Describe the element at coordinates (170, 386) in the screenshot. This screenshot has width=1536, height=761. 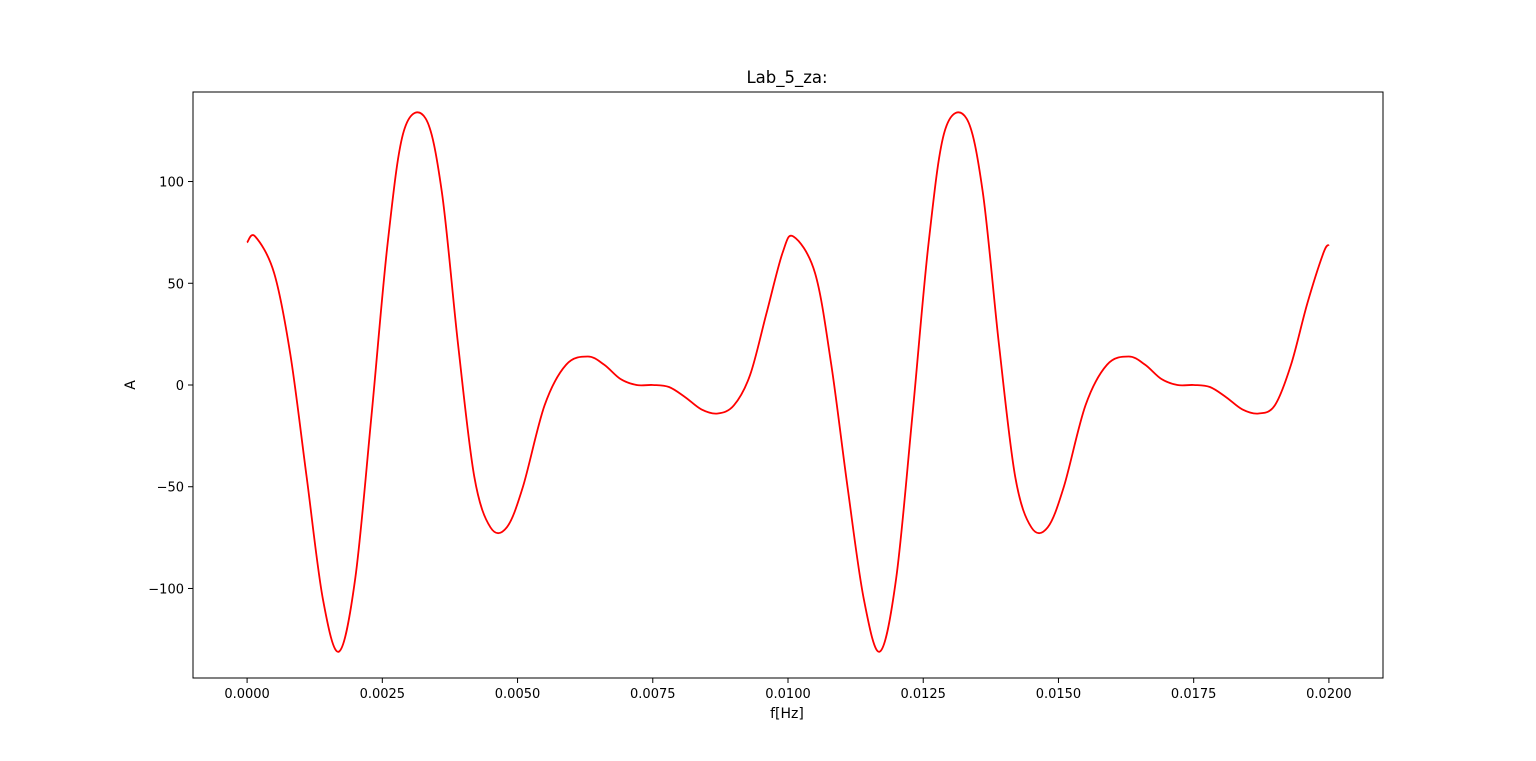
I see `y-axis-ticks: −100 −50 0 50 100` at that location.